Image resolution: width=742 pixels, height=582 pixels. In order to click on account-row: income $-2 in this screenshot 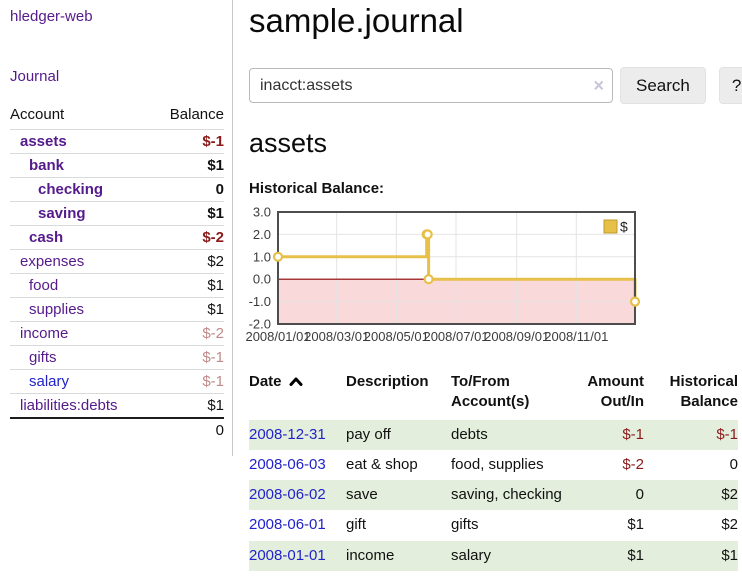, I will do `click(117, 333)`.